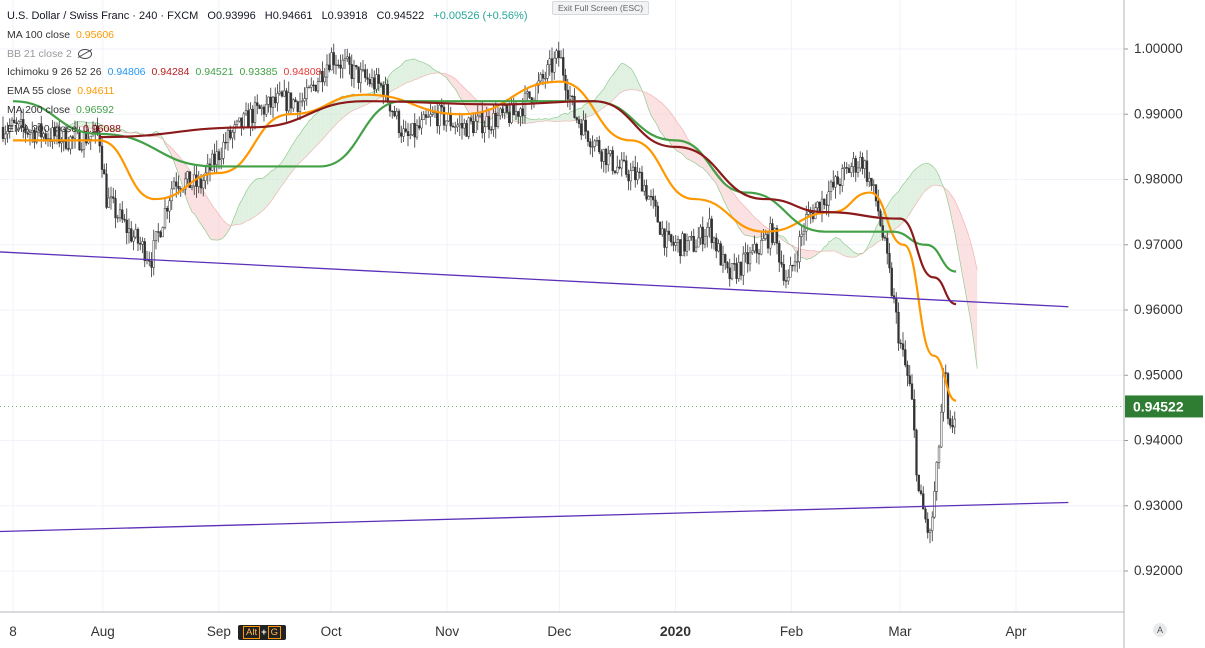 The image size is (1205, 648). Describe the element at coordinates (601, 8) in the screenshot. I see `exit-fullscreen-button: Exit Full Screen (ESC)` at that location.